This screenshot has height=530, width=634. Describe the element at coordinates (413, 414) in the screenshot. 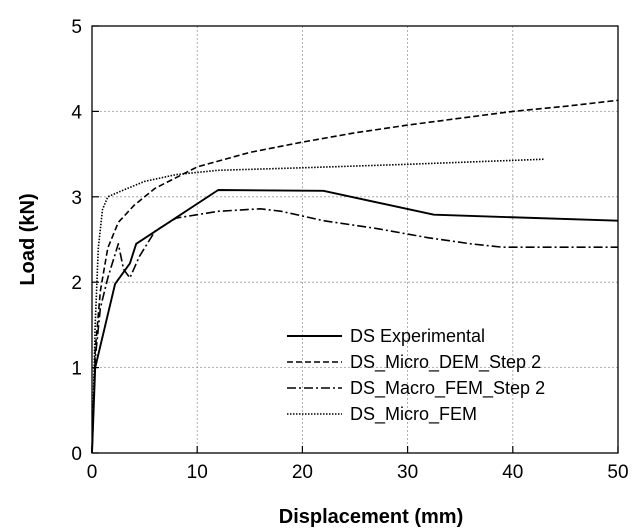

I see `legend-label-4: DS_Micro_FEM` at that location.